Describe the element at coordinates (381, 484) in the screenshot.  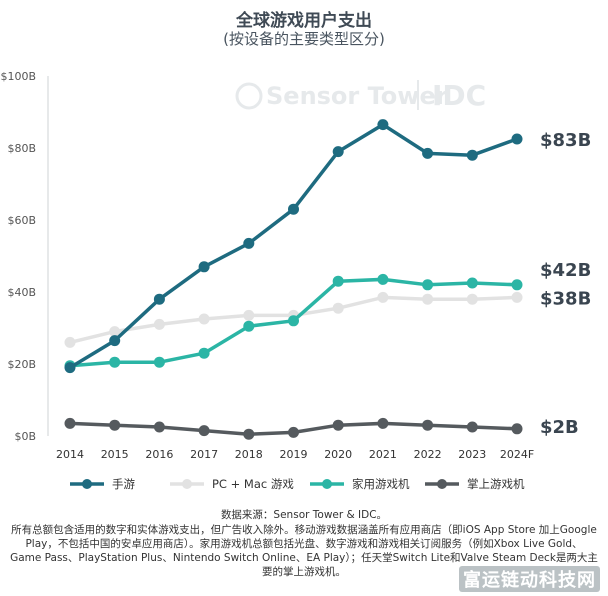
I see `legend-label: 家用游戏机` at that location.